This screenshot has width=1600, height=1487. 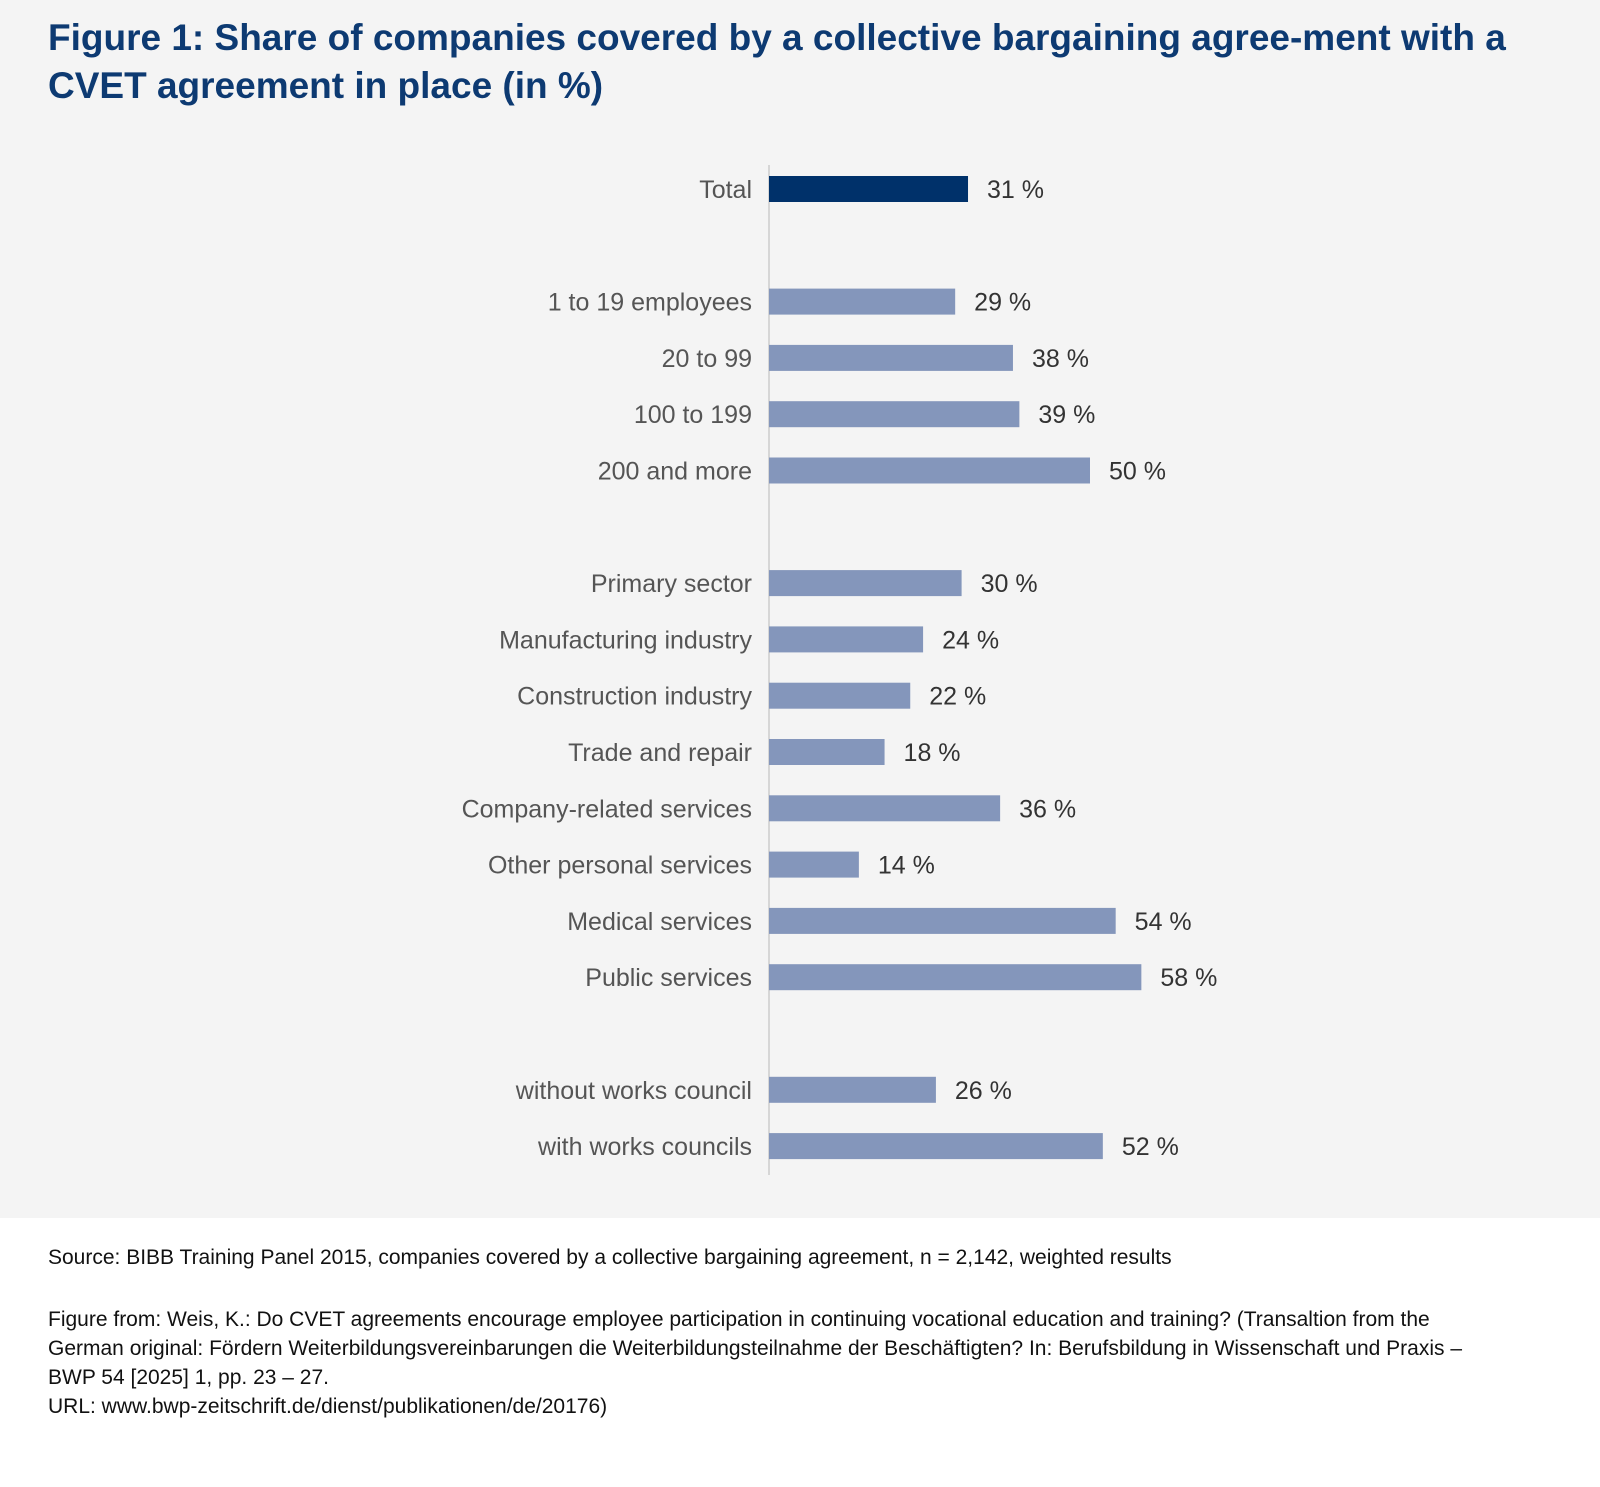 I want to click on data-label: 26 %, so click(x=983, y=1091).